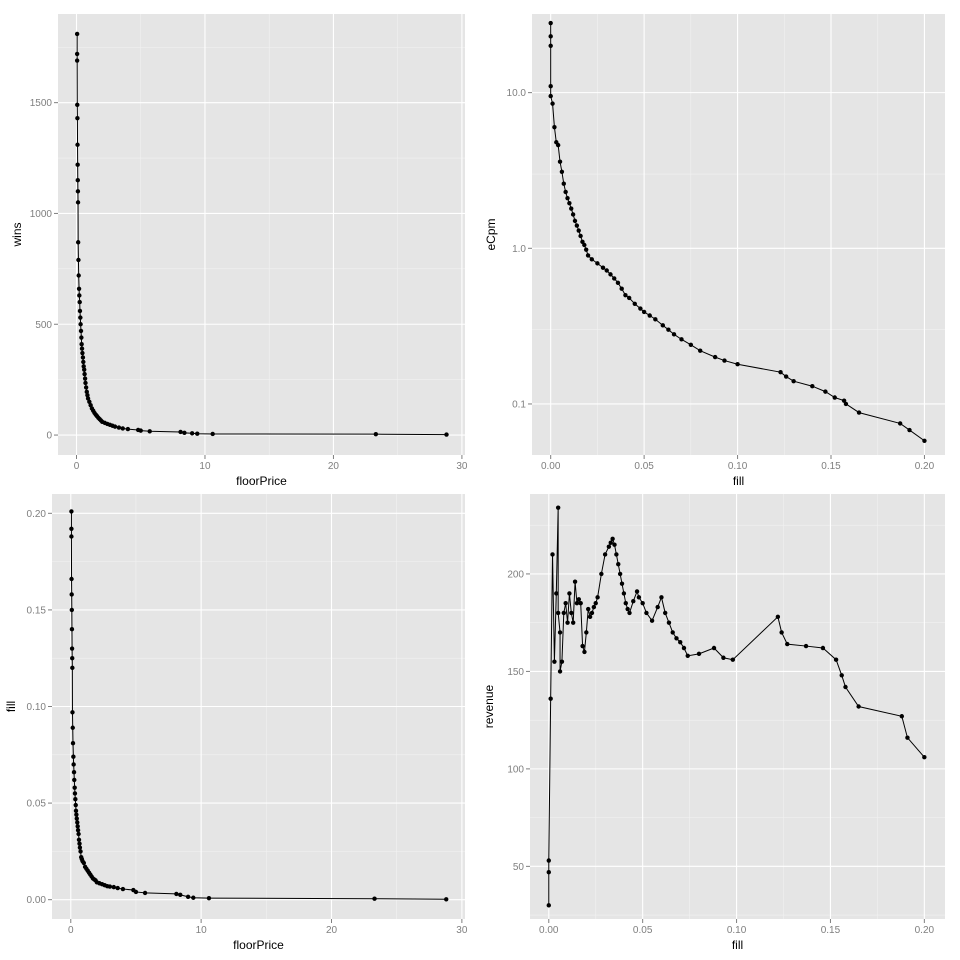  I want to click on y-tick-label: 0, so click(49, 436).